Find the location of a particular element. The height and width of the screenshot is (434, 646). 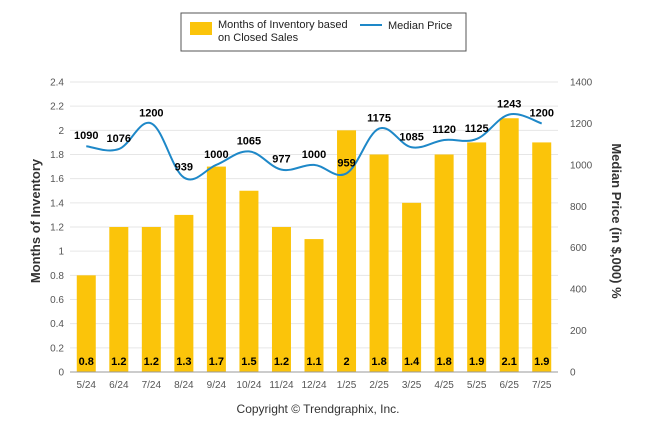

x-tick-label: 10/24 is located at coordinates (248, 385).